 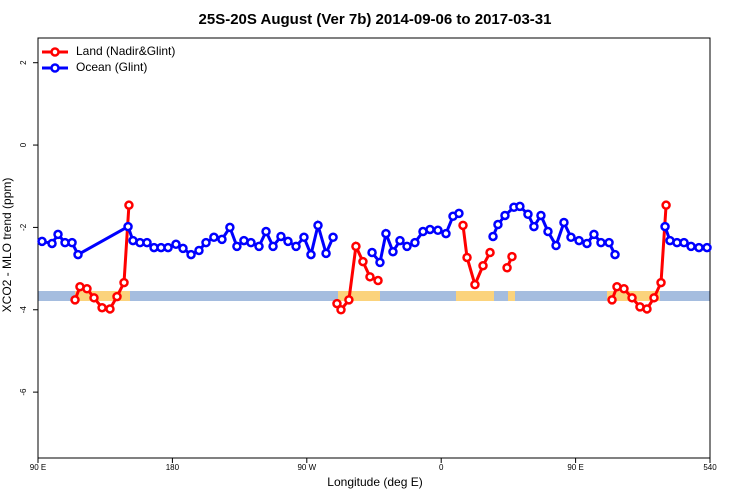 I want to click on y-axis-label: XCO2 - MLO trend (ppm), so click(x=7, y=245).